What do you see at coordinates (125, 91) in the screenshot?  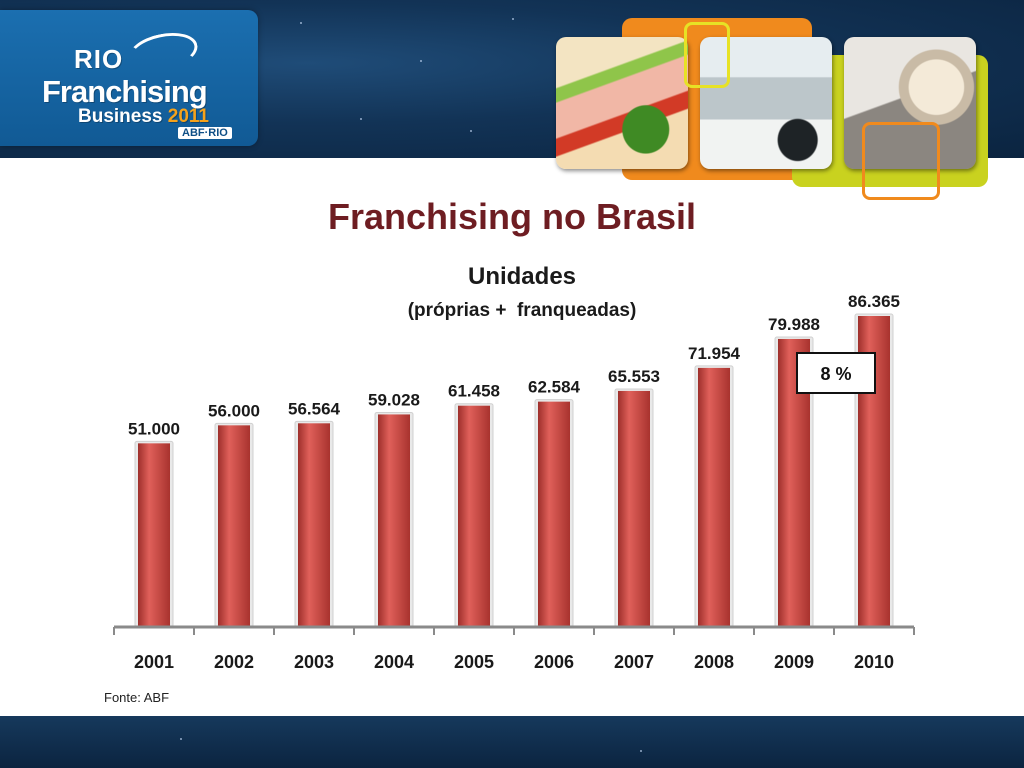 I see `logo-line-2: Franchising` at bounding box center [125, 91].